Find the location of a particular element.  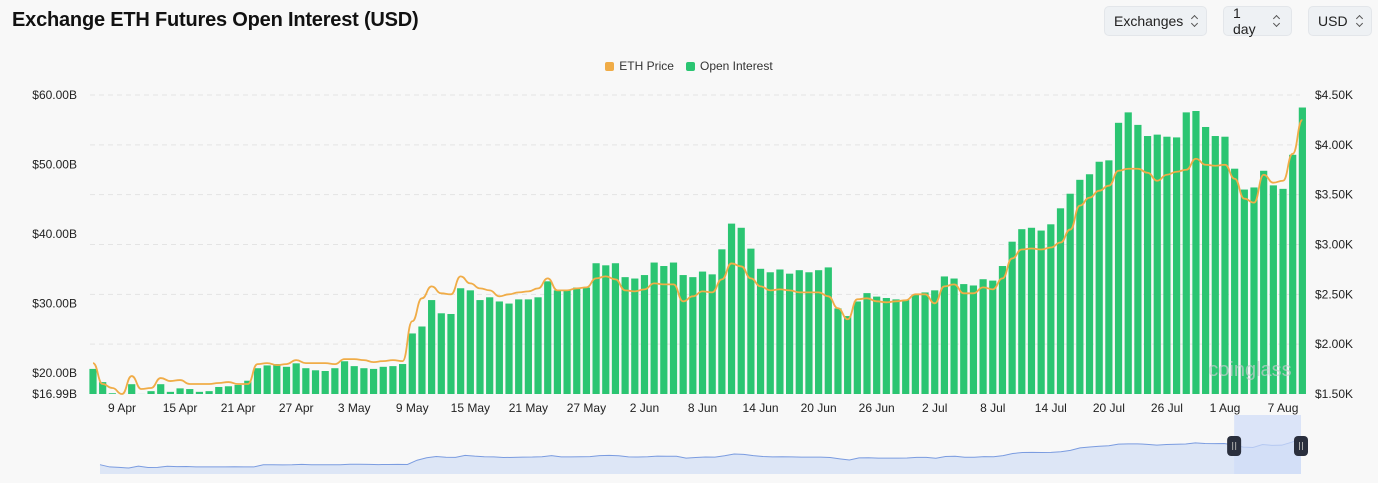

navigator-right-handle is located at coordinates (1301, 446).